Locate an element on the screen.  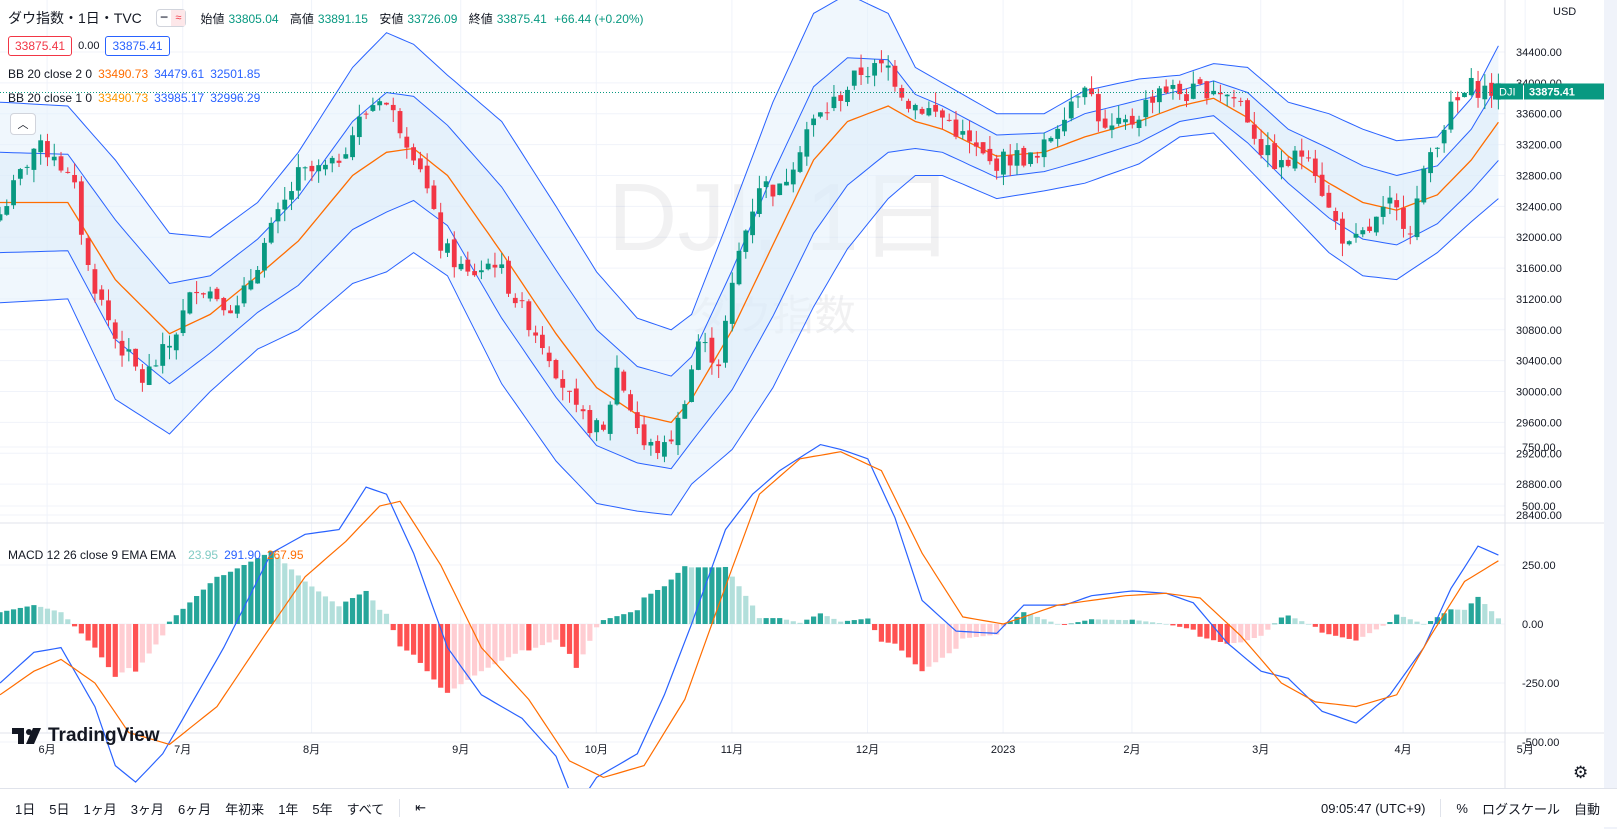
sell-price: 33875.41 is located at coordinates (40, 46).